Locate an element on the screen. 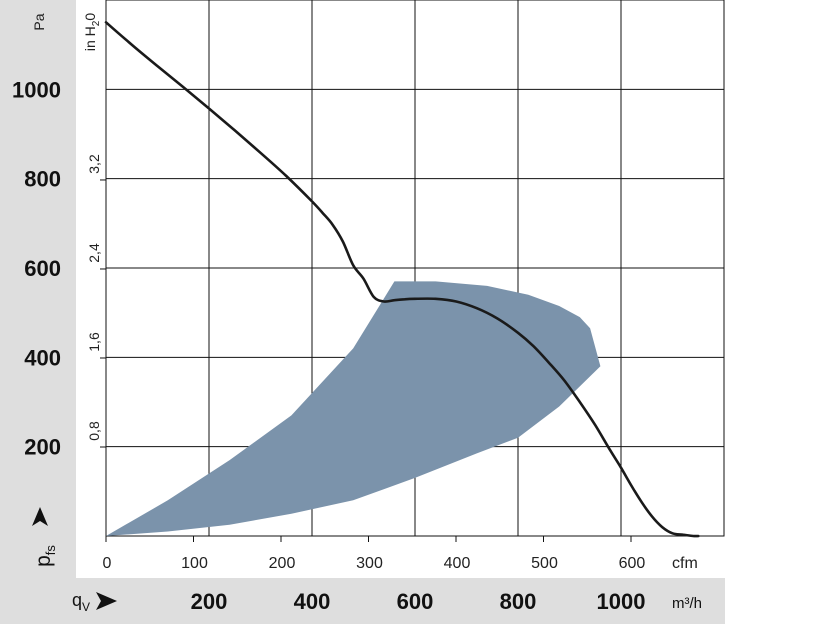 This screenshot has width=816, height=629. y-tick-label: 600 is located at coordinates (42, 268).